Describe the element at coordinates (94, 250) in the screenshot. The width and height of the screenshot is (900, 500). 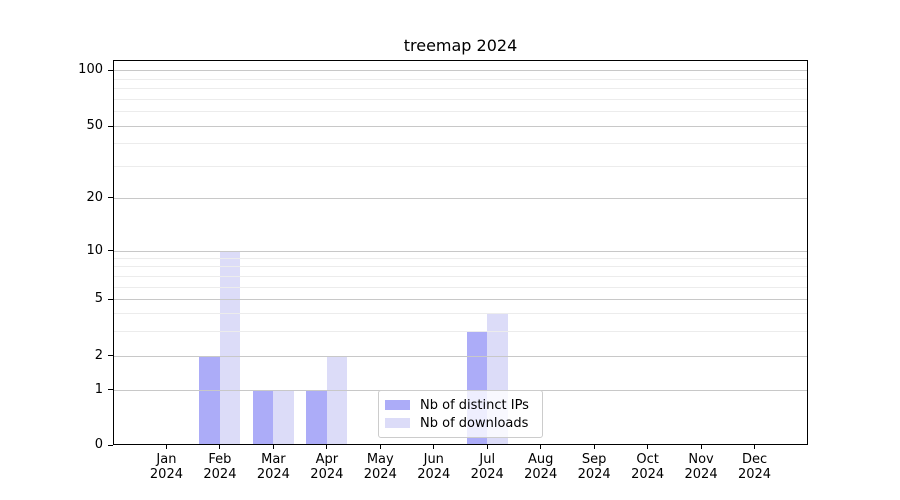
I see `y-tick-label: 10` at that location.